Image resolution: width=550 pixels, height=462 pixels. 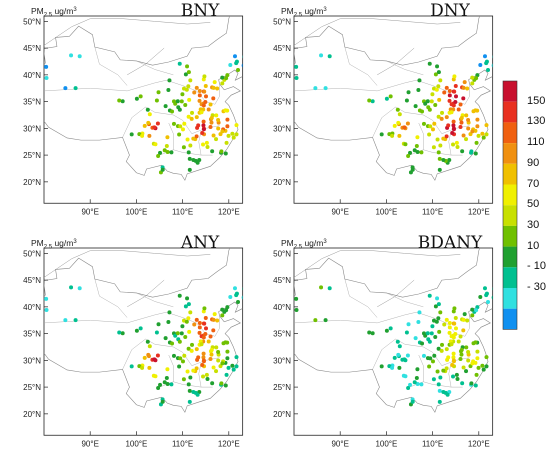 I want to click on lat-label: 45°N, so click(x=32, y=48).